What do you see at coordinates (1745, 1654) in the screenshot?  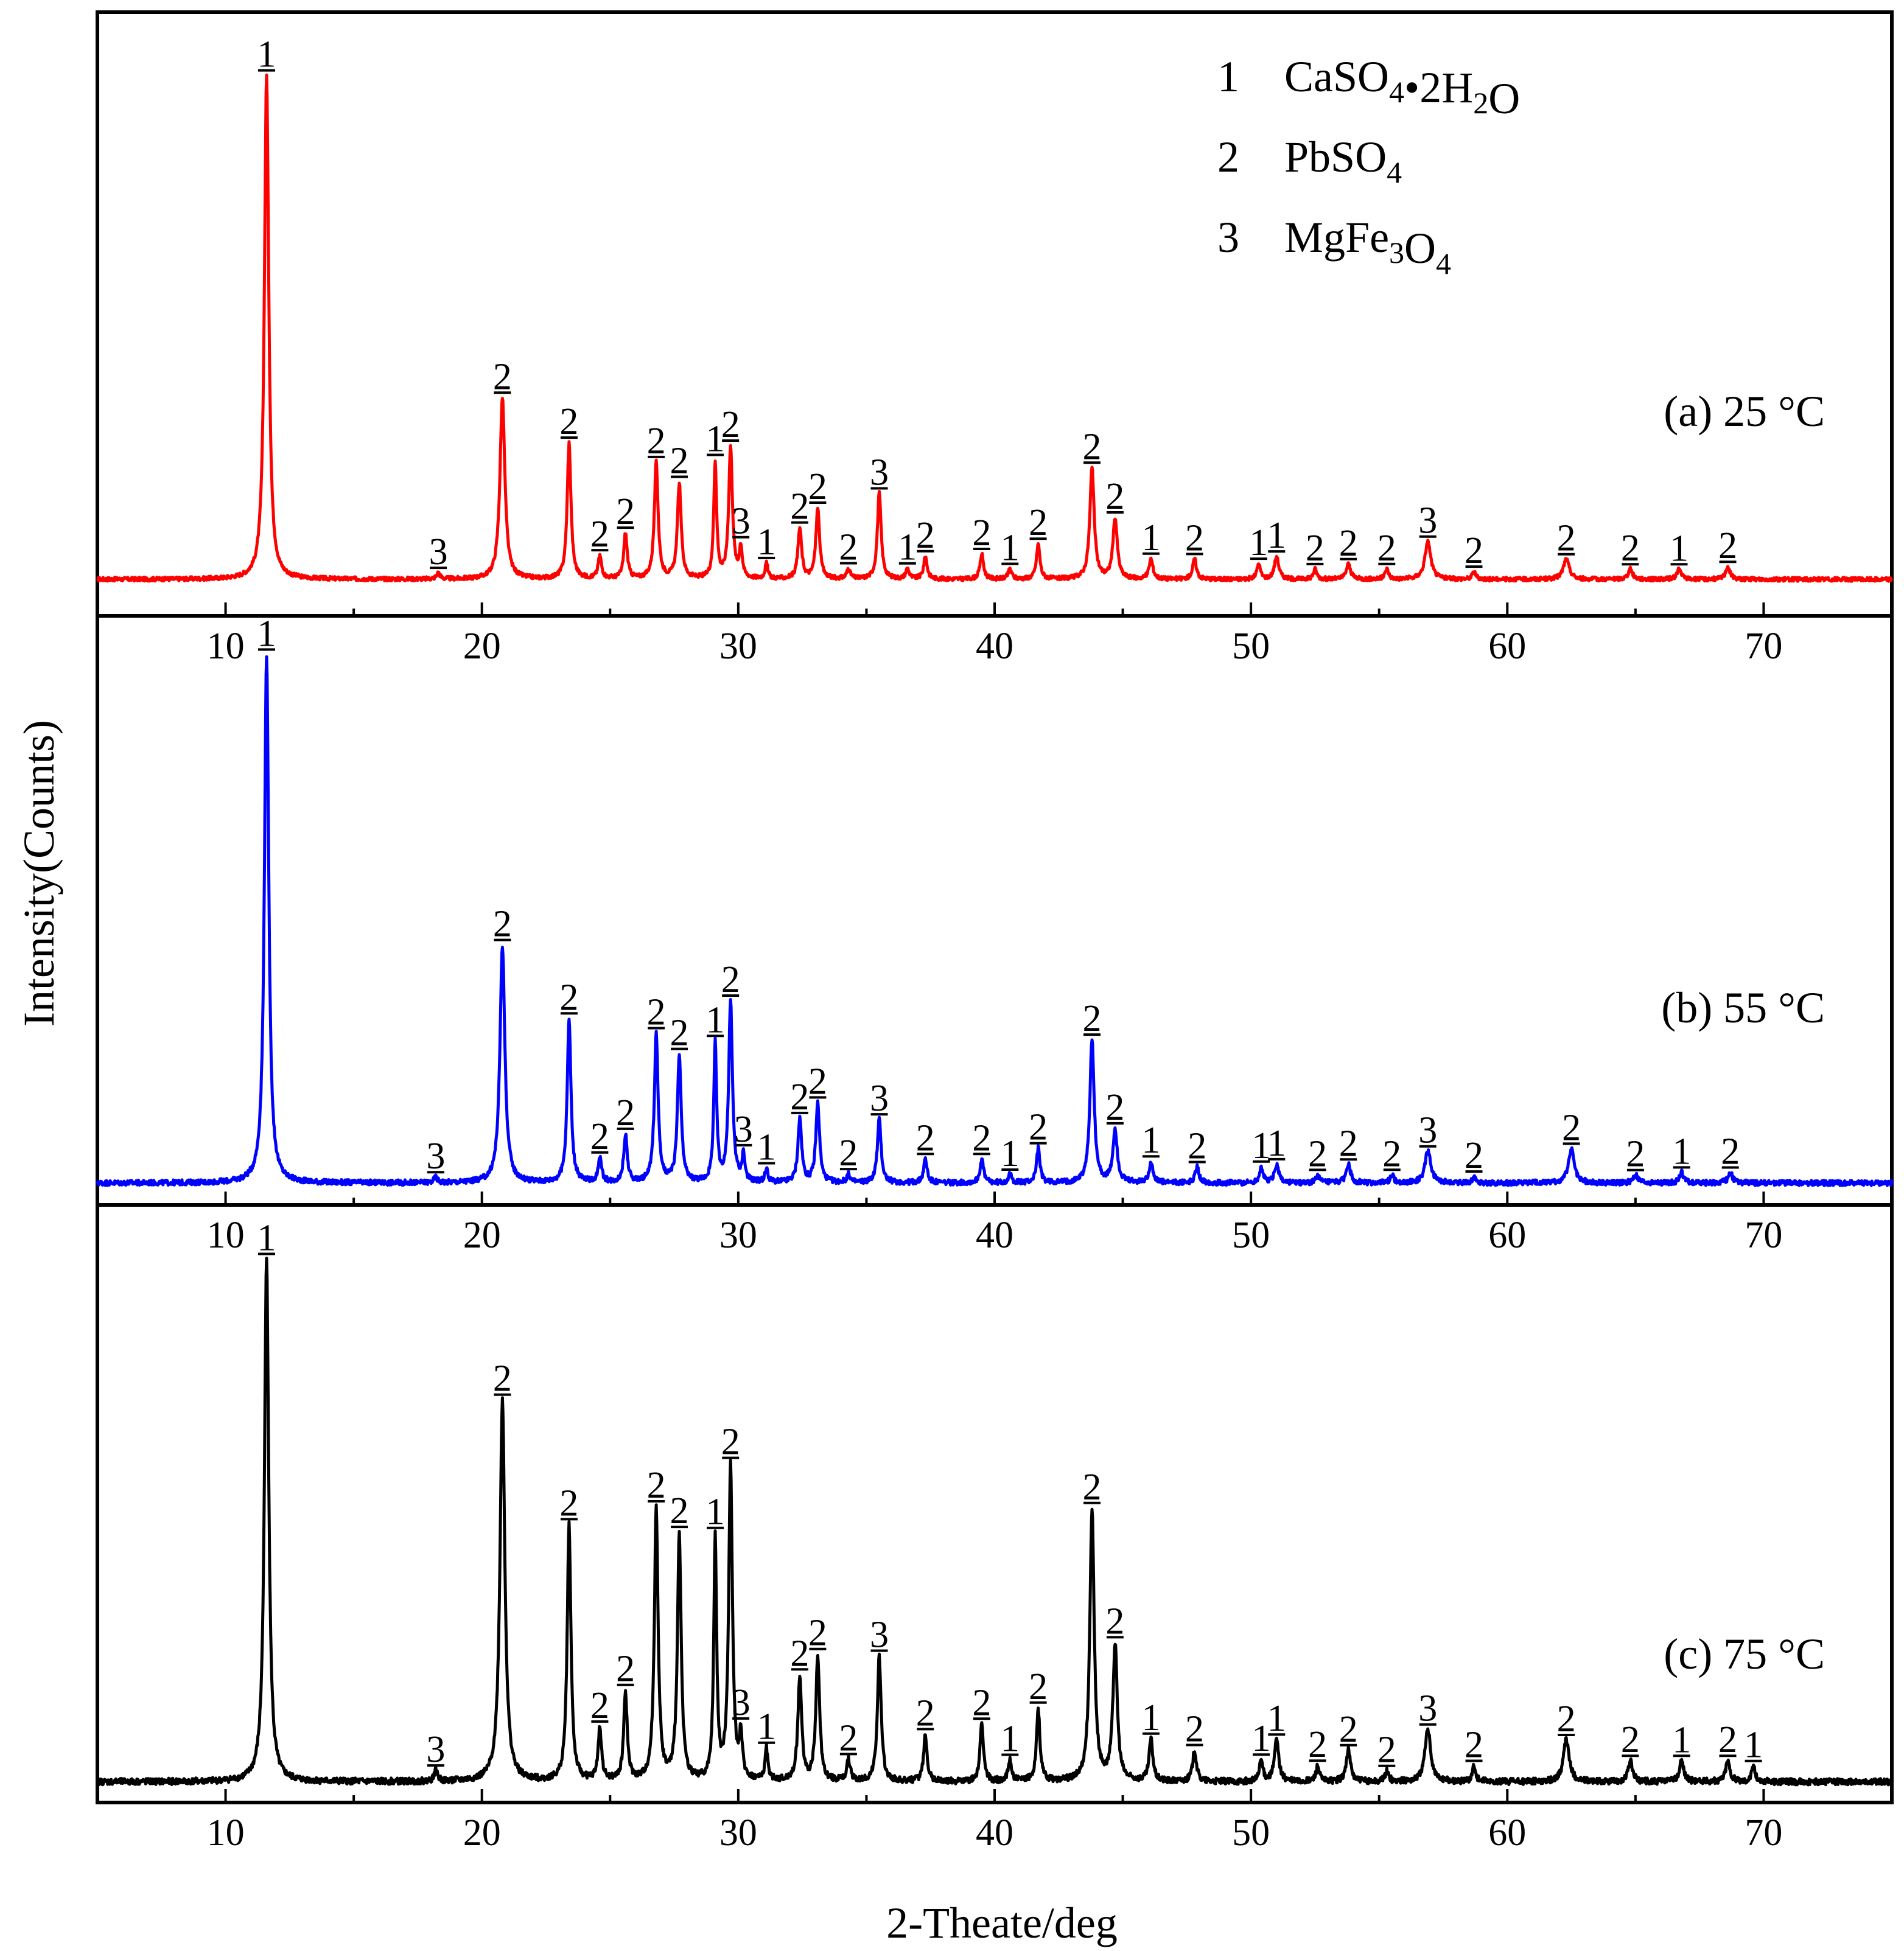 I see `panel-temperature-label: (c) 75 °C` at bounding box center [1745, 1654].